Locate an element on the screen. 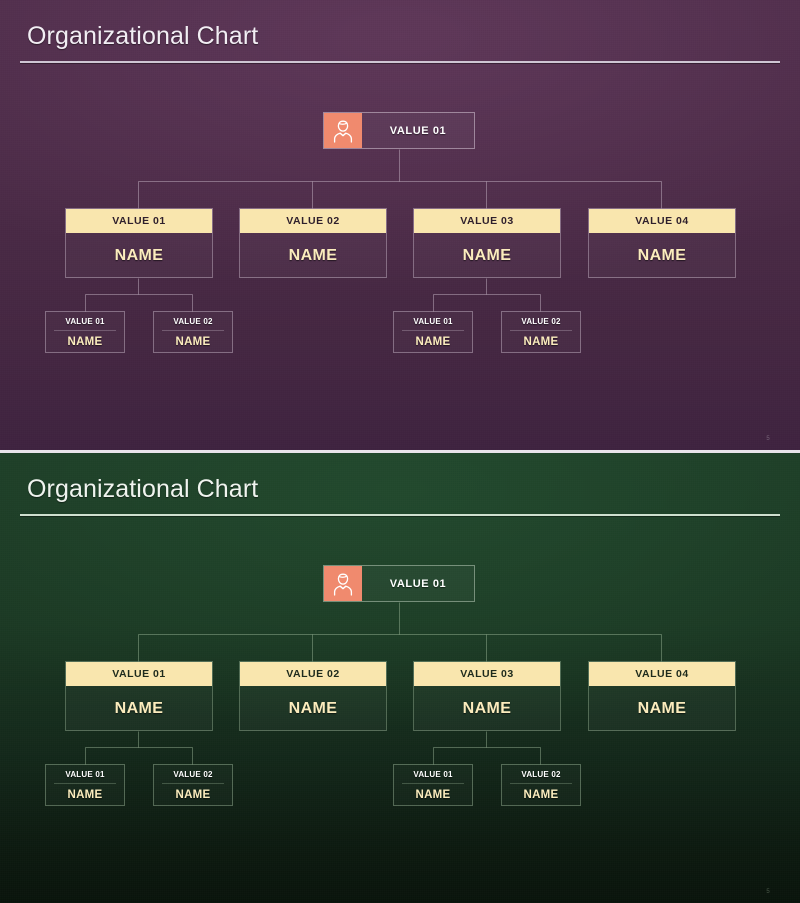 The image size is (800, 903). slide-separator is located at coordinates (400, 451).